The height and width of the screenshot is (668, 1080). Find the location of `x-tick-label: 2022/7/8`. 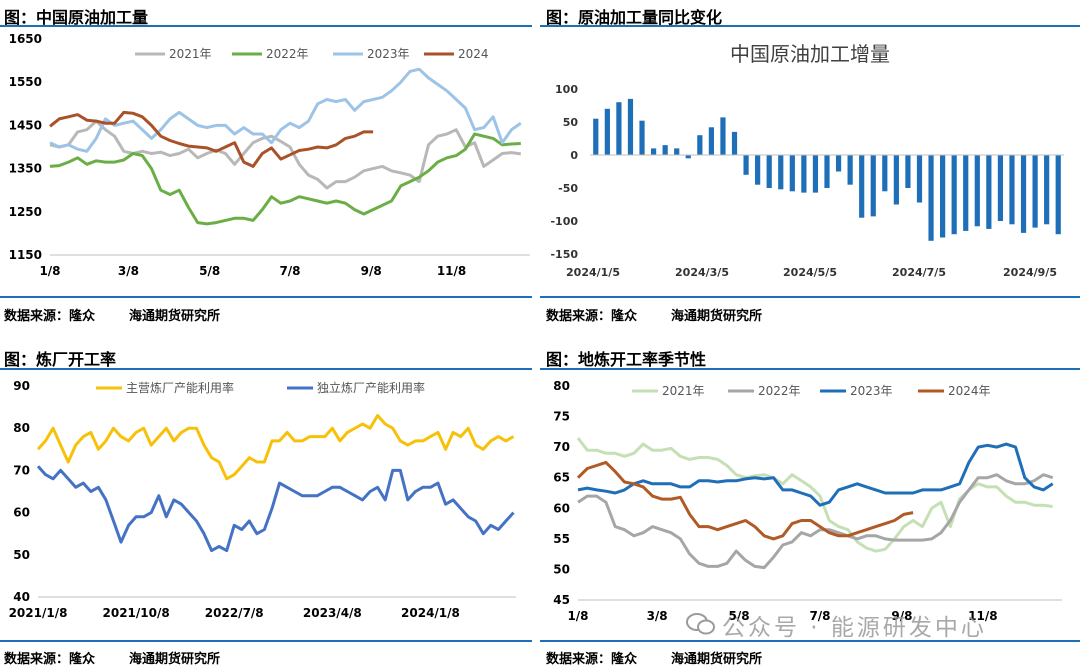

x-tick-label: 2022/7/8 is located at coordinates (234, 613).